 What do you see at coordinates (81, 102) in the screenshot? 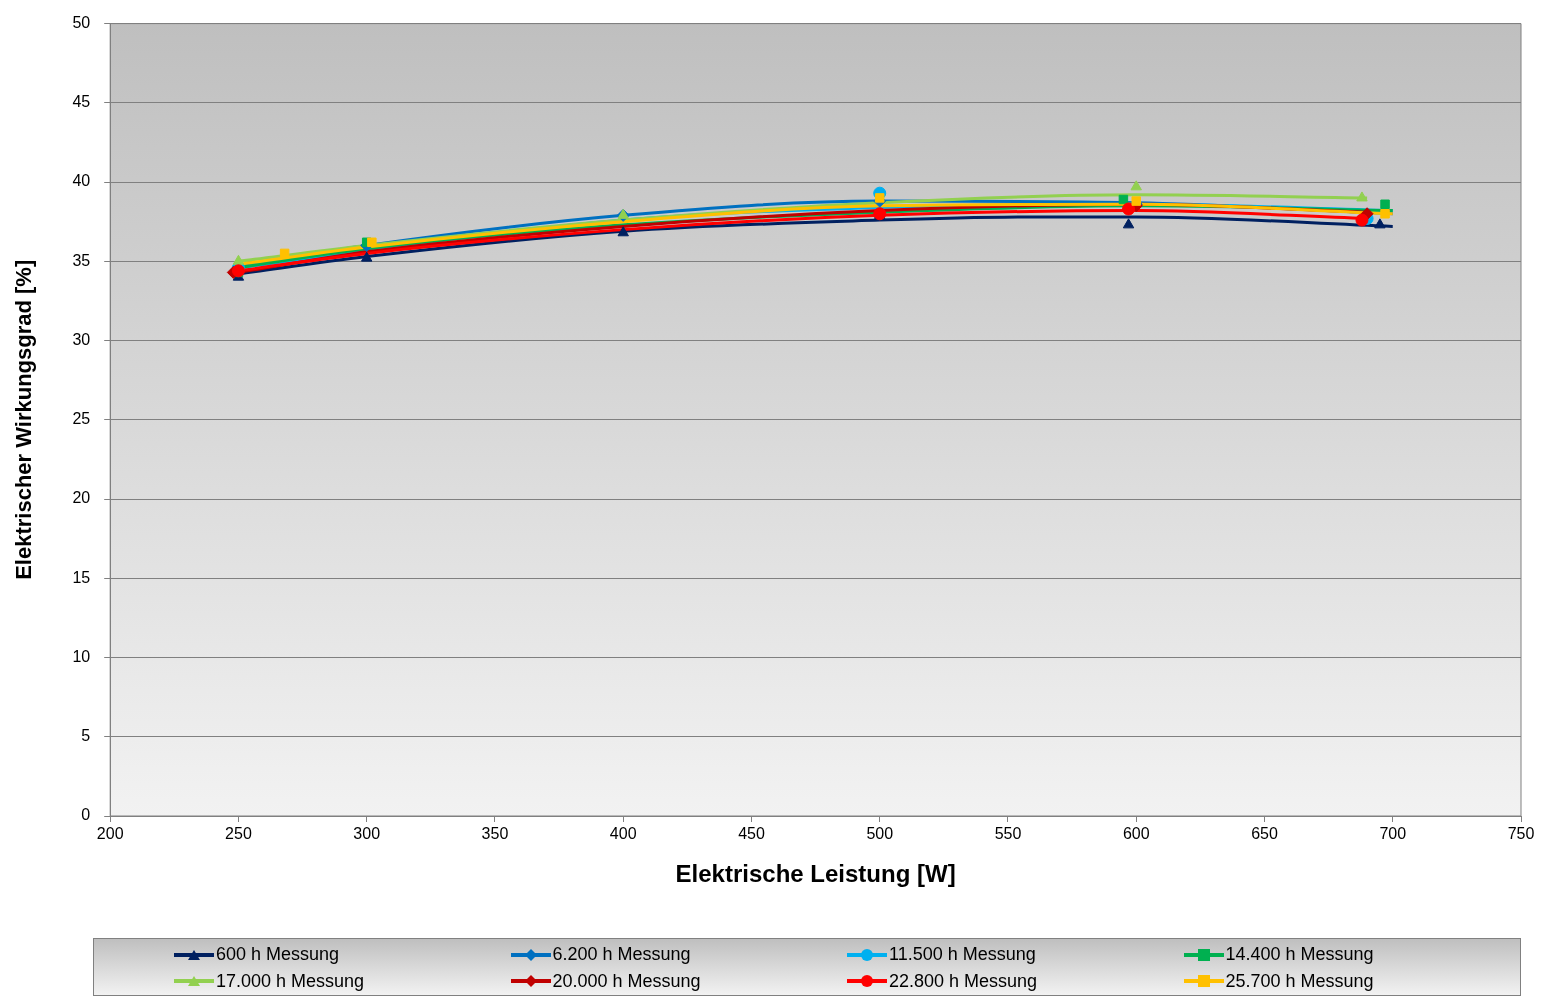
I see `y-tick-label: 45` at bounding box center [81, 102].